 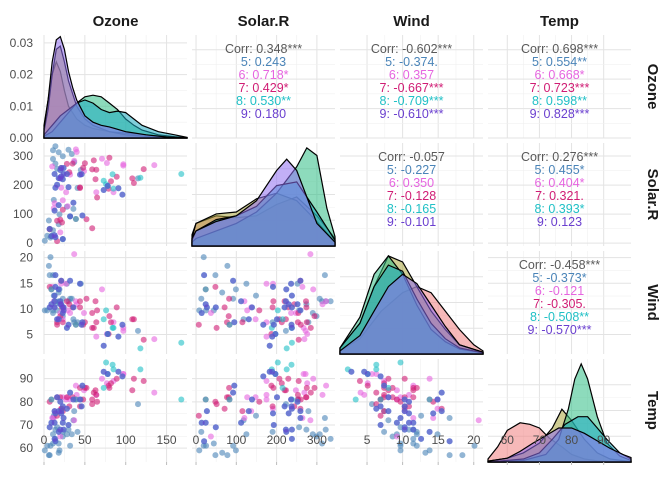 What do you see at coordinates (263, 49) in the screenshot?
I see `correlation-overall: Corr: 0.348***` at bounding box center [263, 49].